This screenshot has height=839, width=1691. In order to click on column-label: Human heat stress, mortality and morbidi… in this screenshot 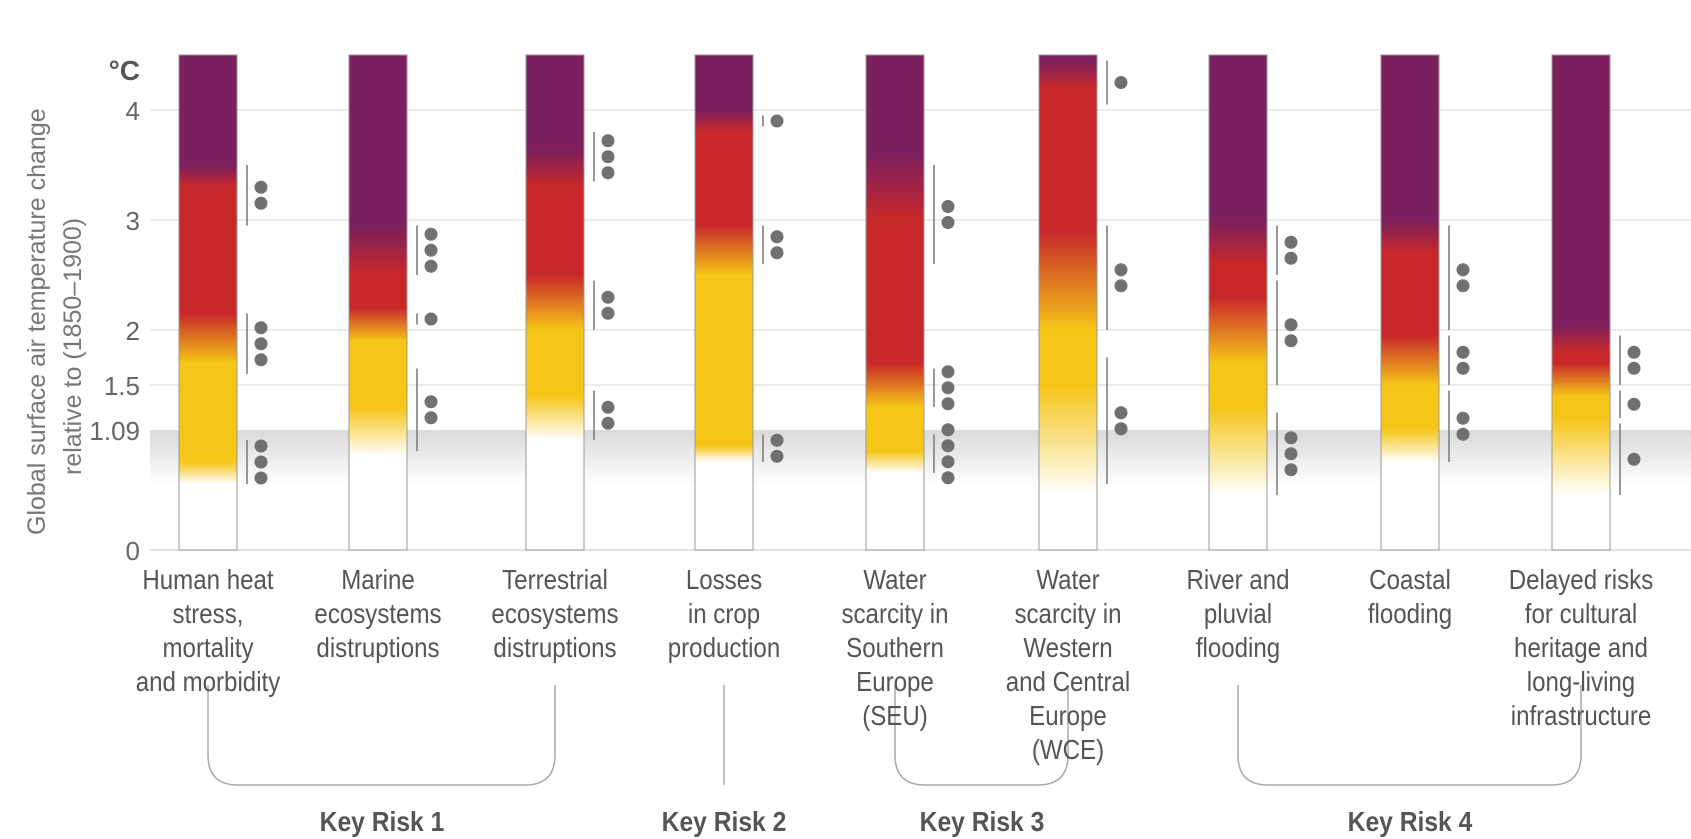, I will do `click(208, 631)`.